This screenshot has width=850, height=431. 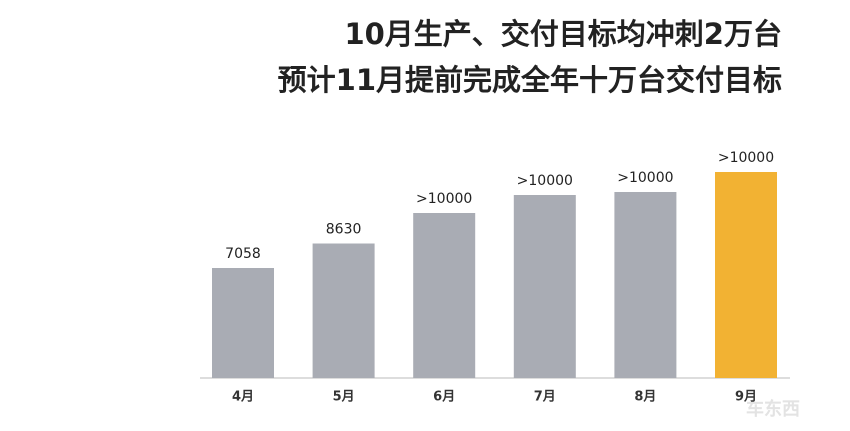 I want to click on x-tick-label: 9月, so click(x=746, y=397).